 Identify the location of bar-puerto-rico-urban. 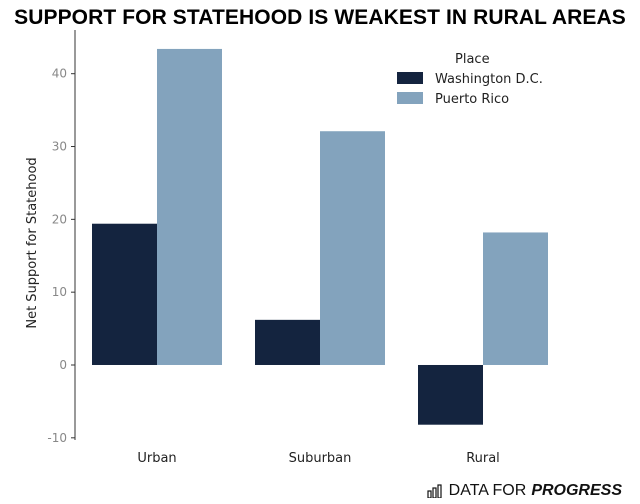
(189, 206).